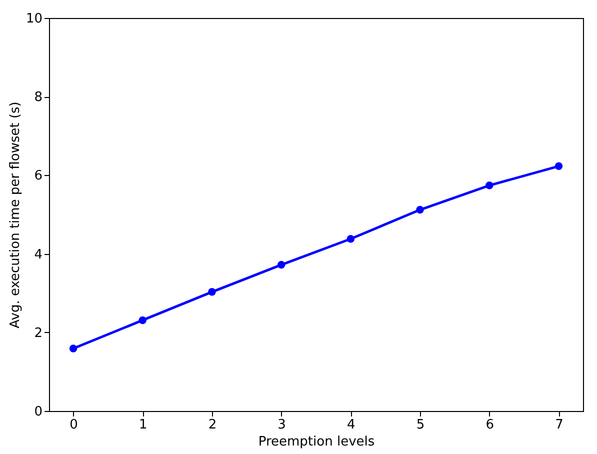 The height and width of the screenshot is (454, 597). Describe the element at coordinates (38, 412) in the screenshot. I see `y-tick-label: 0` at that location.